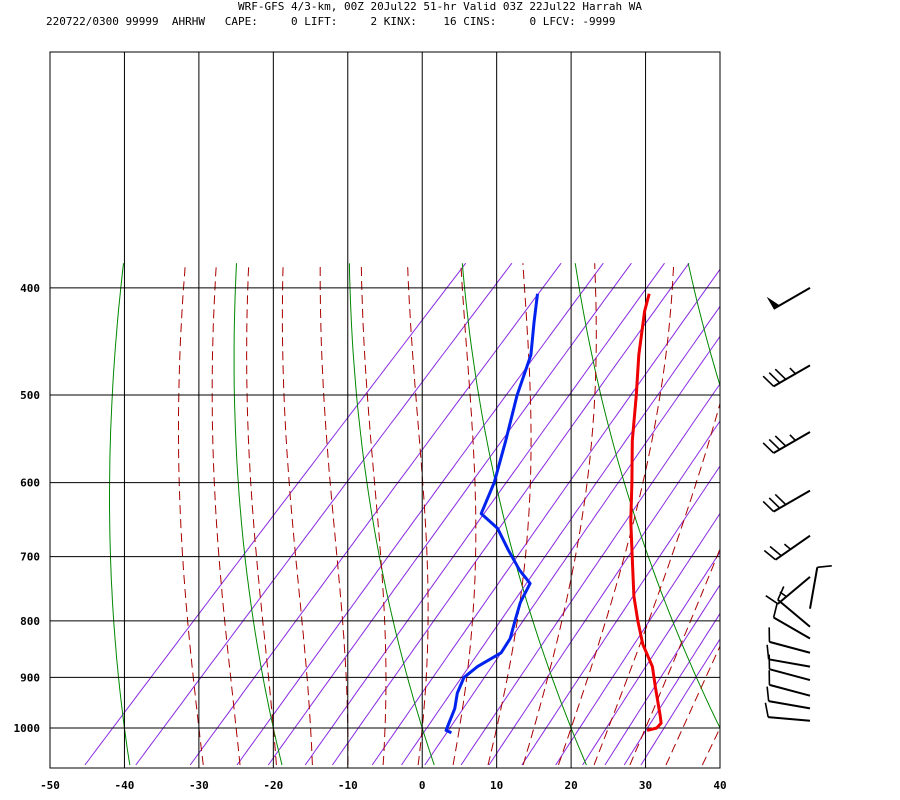 The width and height of the screenshot is (900, 800). I want to click on x-tick-label: 30, so click(645, 785).